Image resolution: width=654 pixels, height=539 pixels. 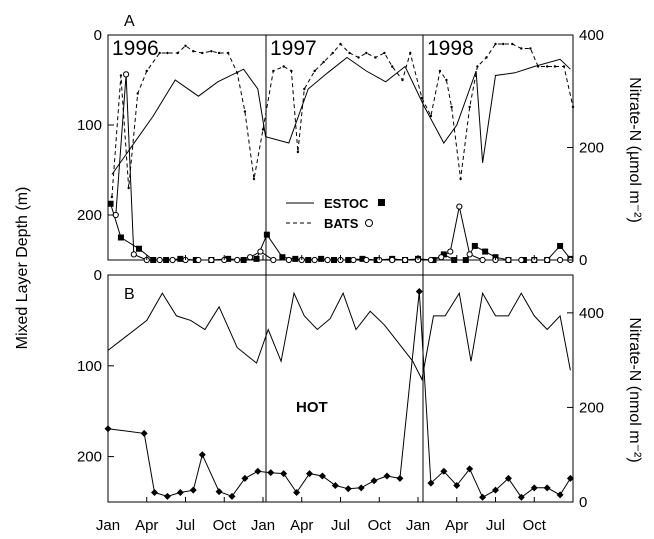 What do you see at coordinates (341, 223) in the screenshot?
I see `legend-bats-label: BATS` at bounding box center [341, 223].